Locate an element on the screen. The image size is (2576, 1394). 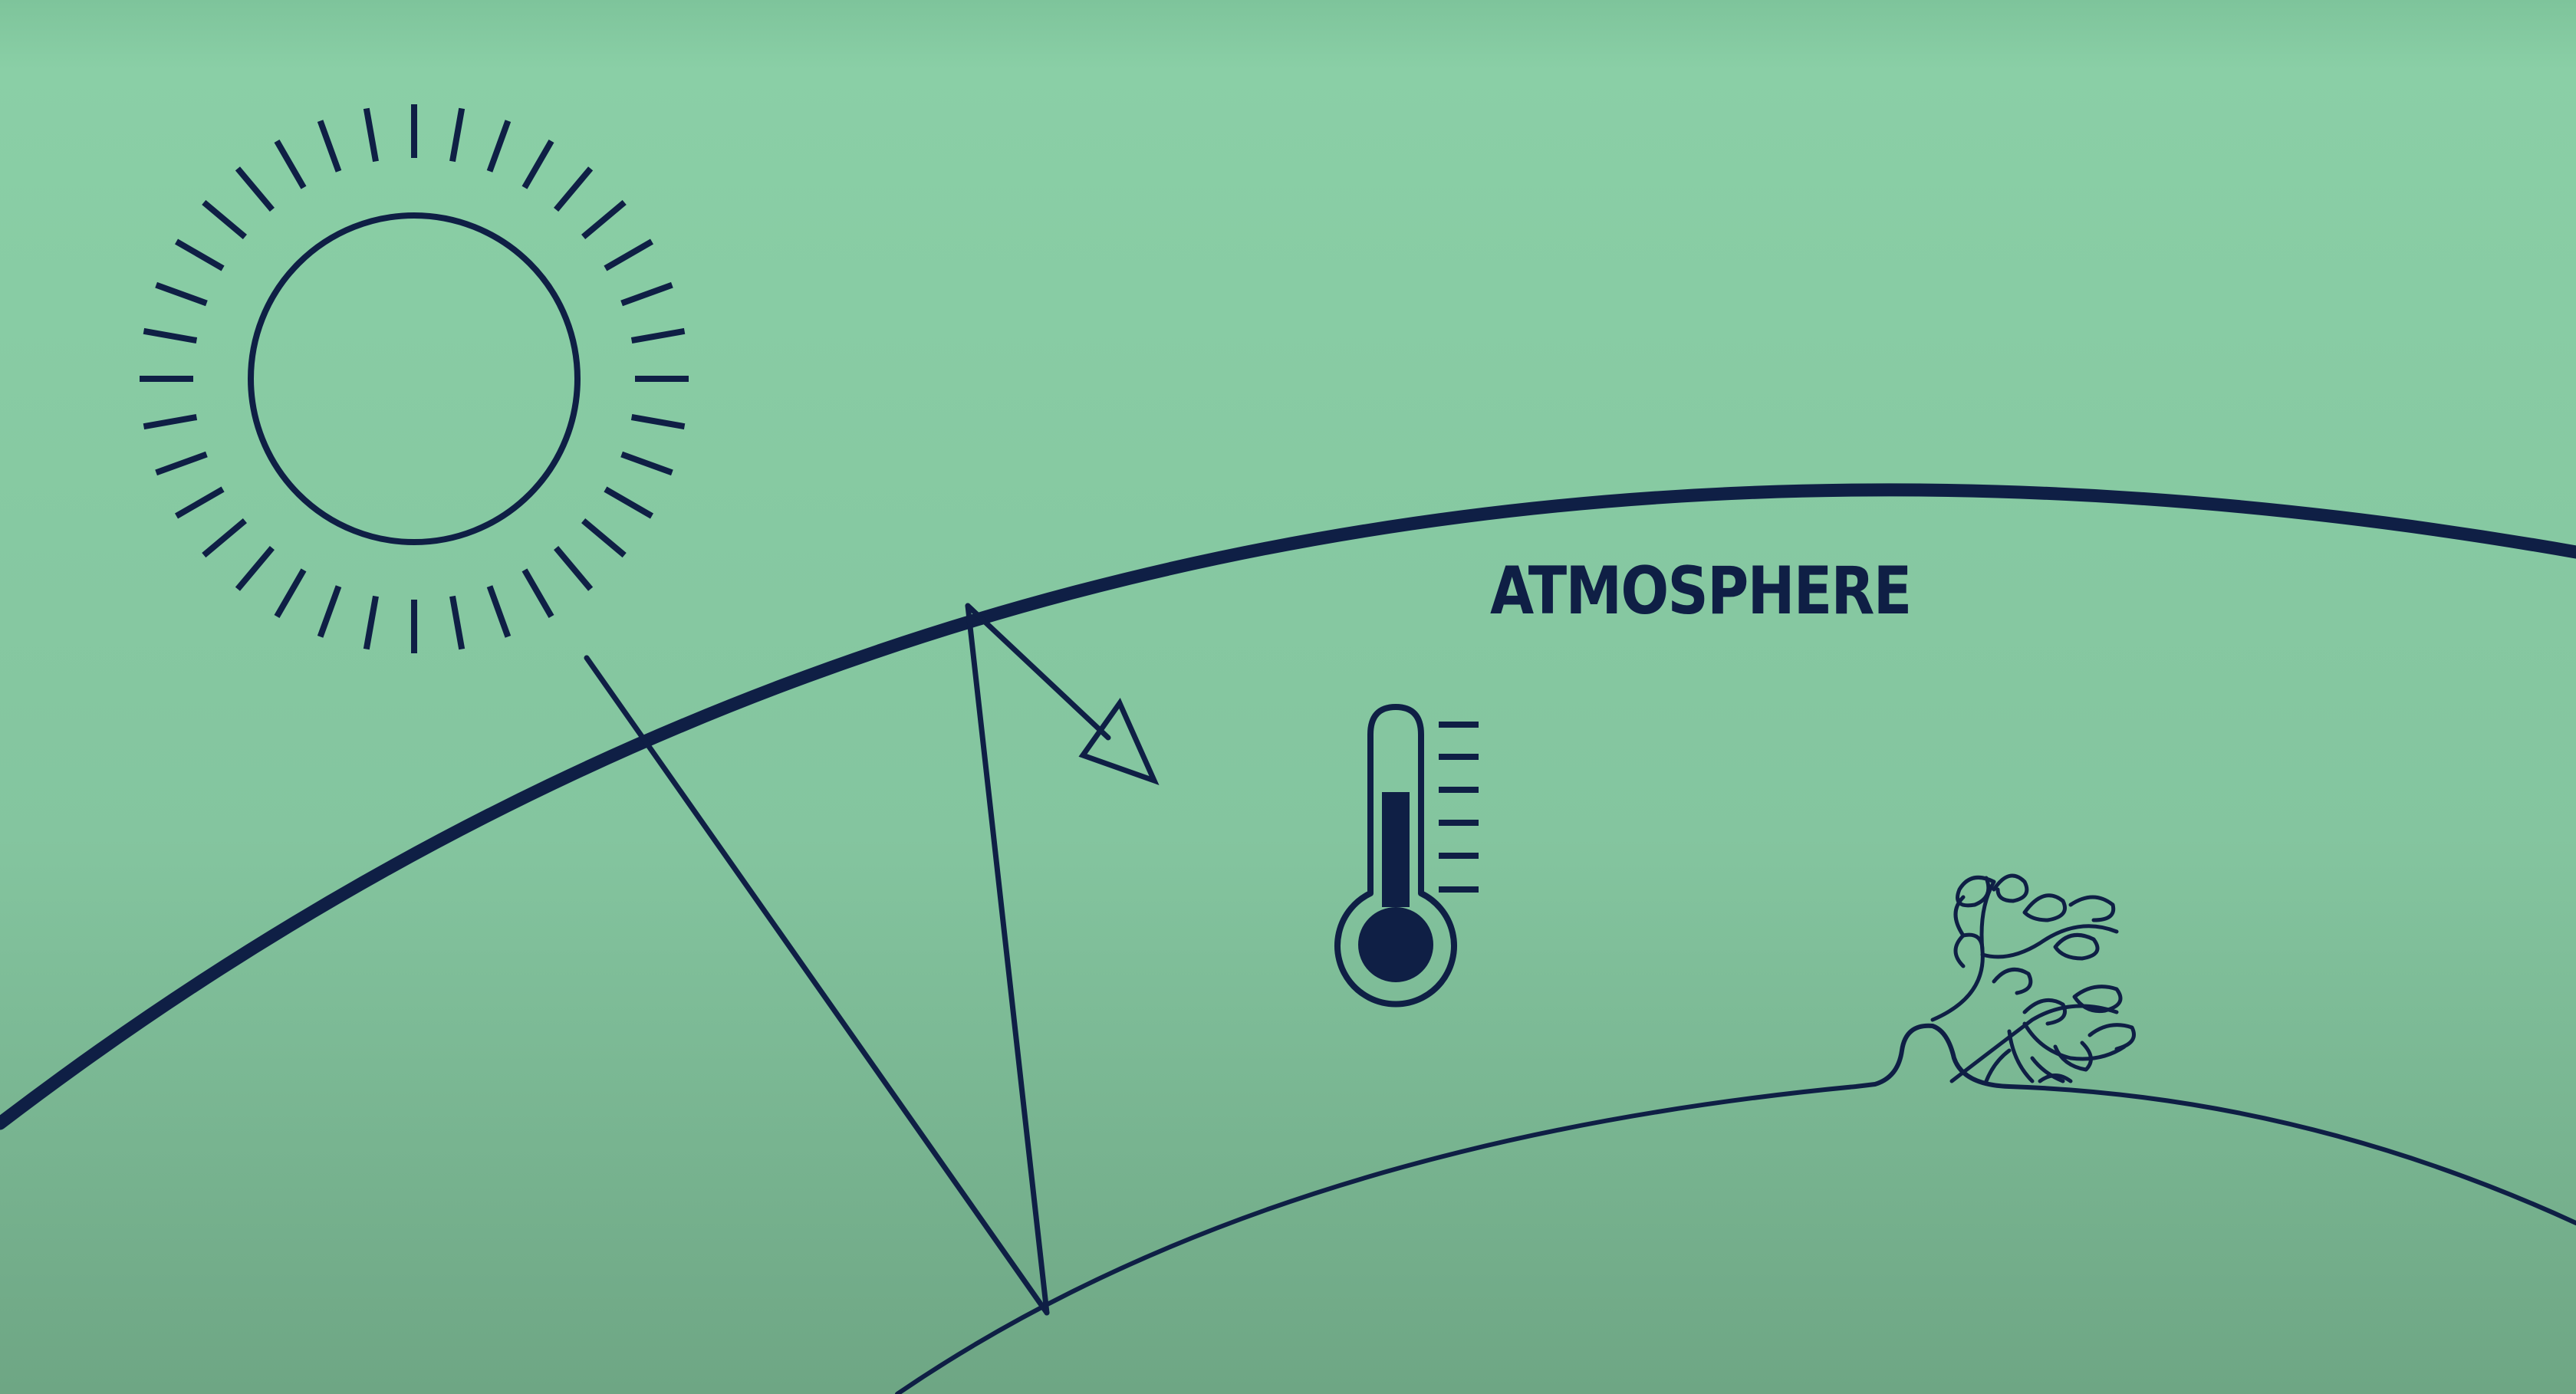
sun-rays is located at coordinates (414, 378).